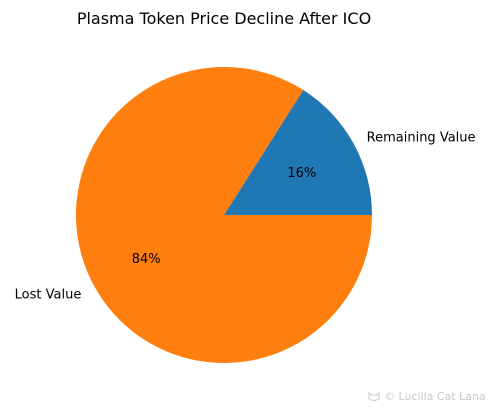  What do you see at coordinates (224, 18) in the screenshot?
I see `chart-title: Plasma Token Price Decline After ICO` at bounding box center [224, 18].